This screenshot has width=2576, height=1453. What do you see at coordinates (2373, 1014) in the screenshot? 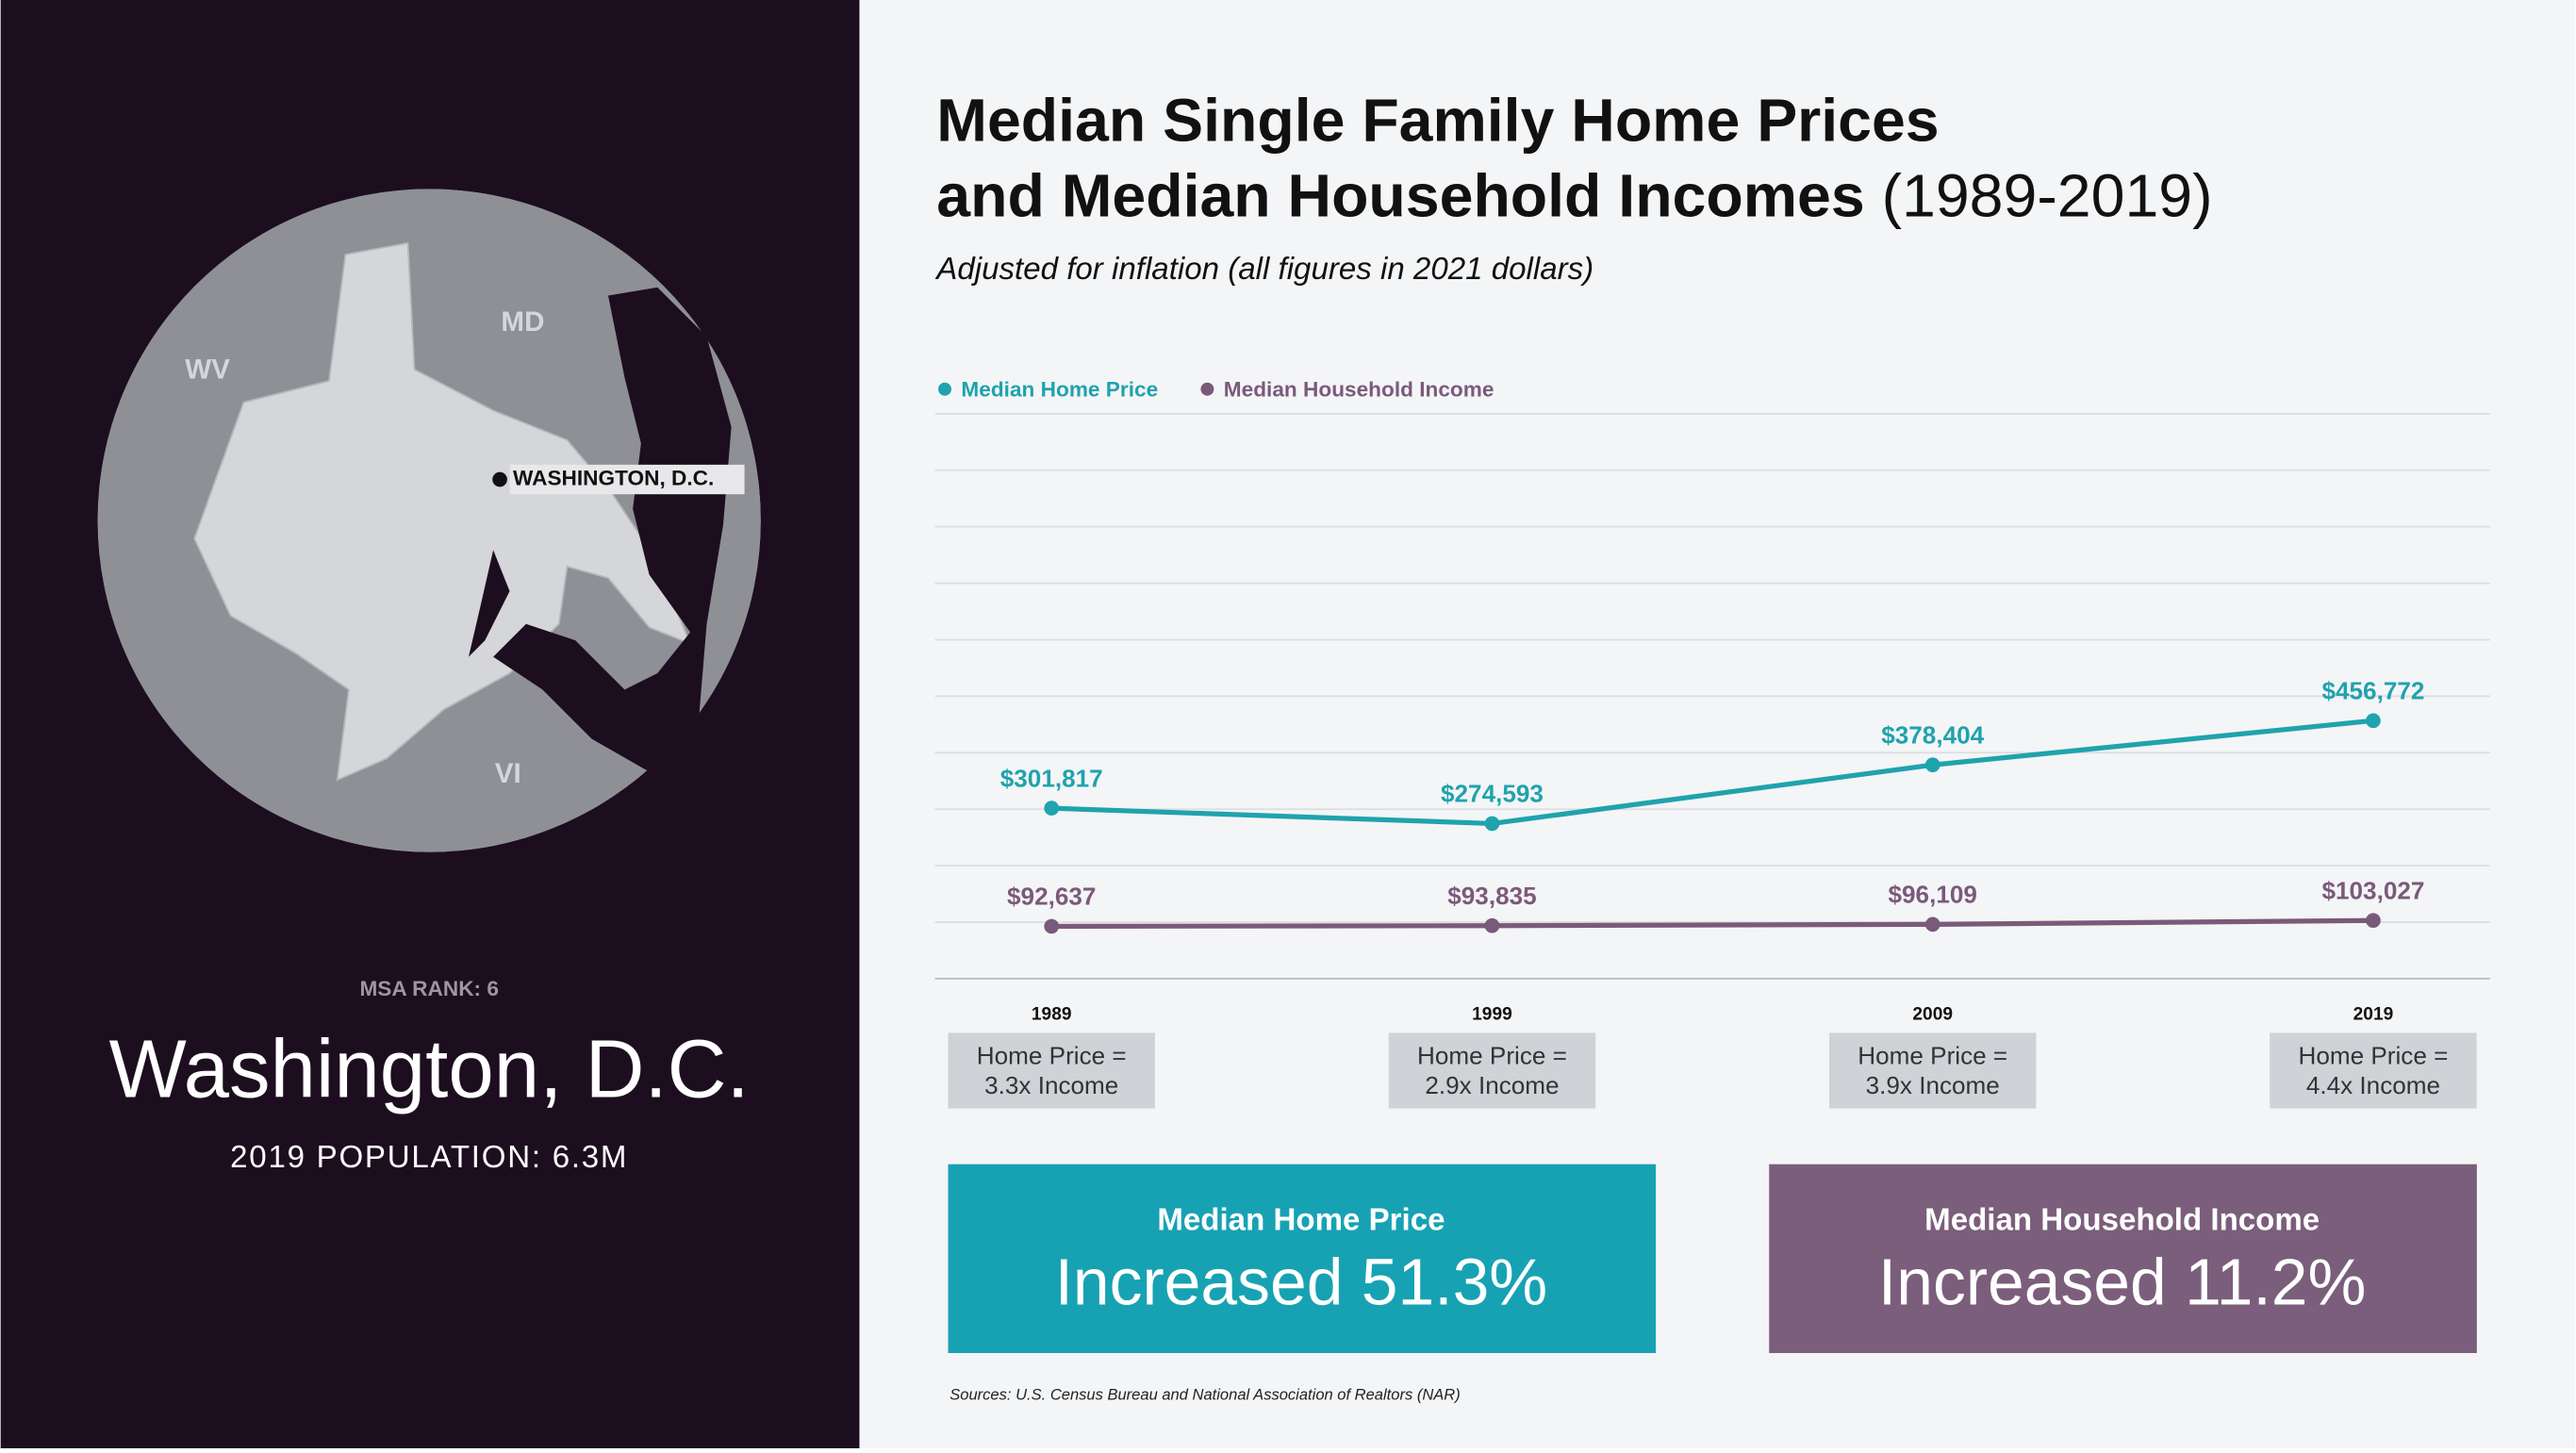
I see `x-tick-label: 2019` at bounding box center [2373, 1014].